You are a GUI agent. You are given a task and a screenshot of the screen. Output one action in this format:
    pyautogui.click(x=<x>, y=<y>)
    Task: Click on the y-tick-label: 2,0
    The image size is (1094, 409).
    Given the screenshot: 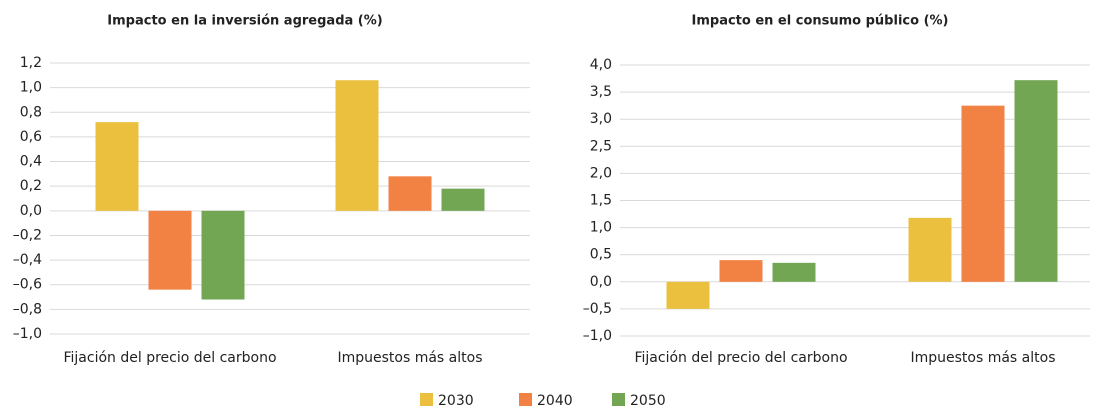 What is the action you would take?
    pyautogui.click(x=601, y=173)
    